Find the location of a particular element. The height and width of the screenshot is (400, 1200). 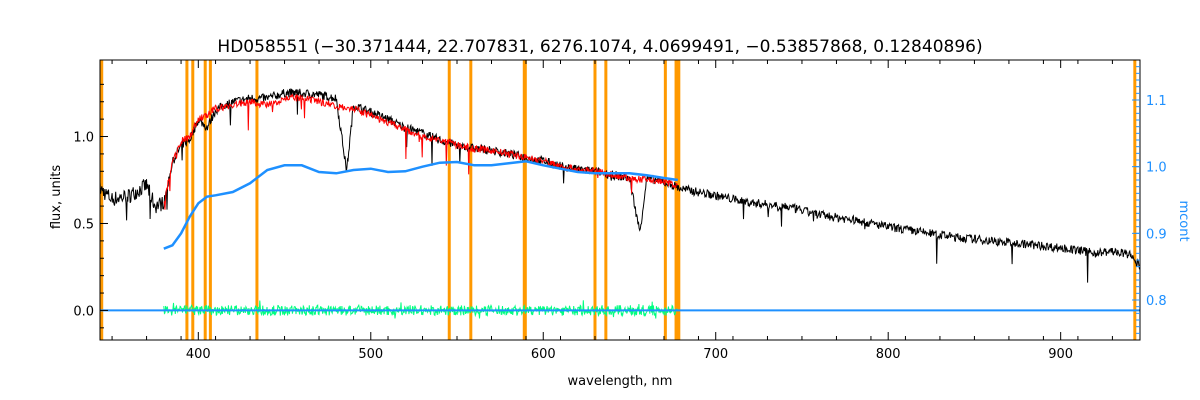

y-tick-label: 0.0 is located at coordinates (83, 311).